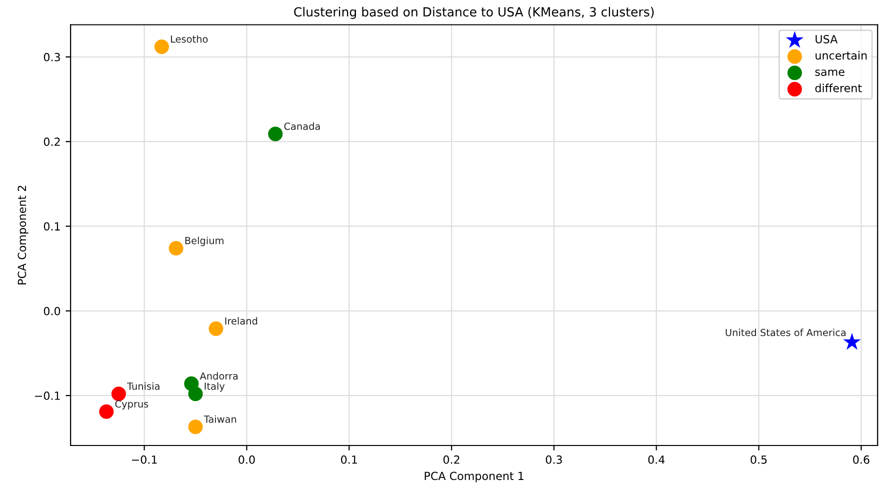  What do you see at coordinates (204, 241) in the screenshot?
I see `annotation: Belgium` at bounding box center [204, 241].